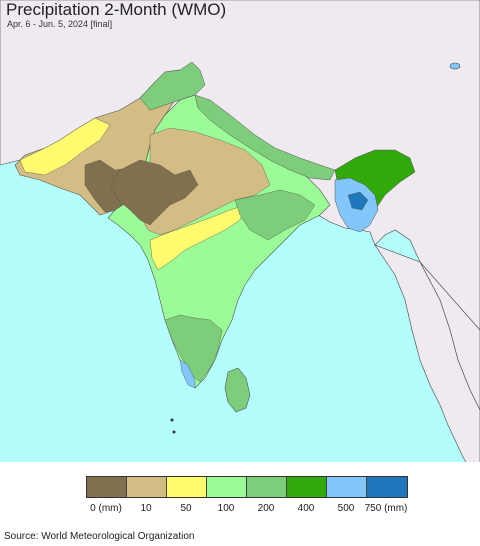  I want to click on legend-tick-label: 10, so click(146, 508).